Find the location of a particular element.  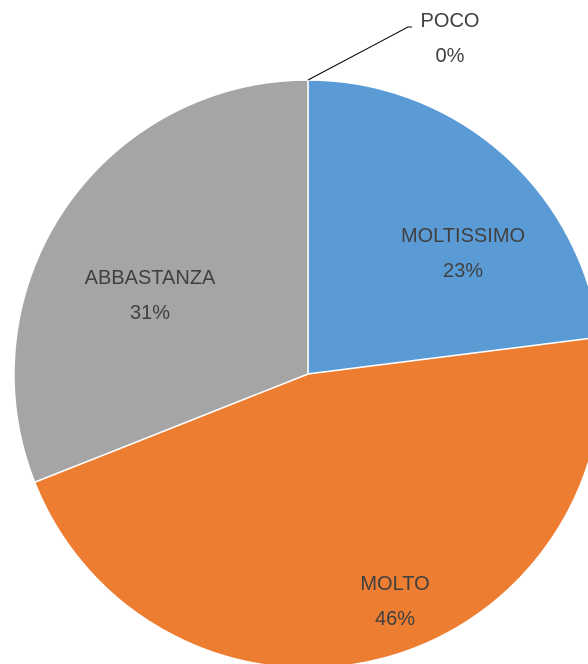

data-label: POCO 0% is located at coordinates (450, 38).